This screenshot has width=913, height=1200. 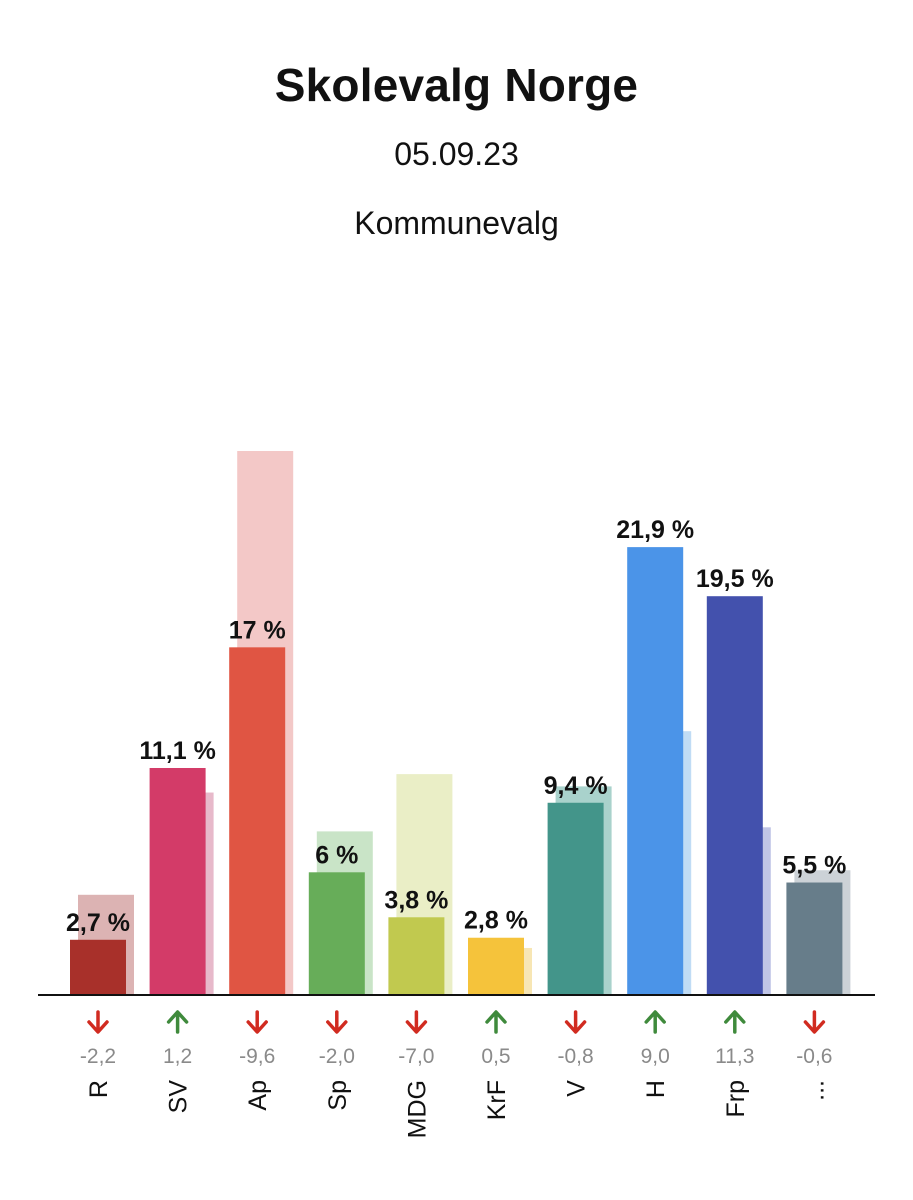 What do you see at coordinates (456, 223) in the screenshot?
I see `chart-subtitle: Kommunevalg` at bounding box center [456, 223].